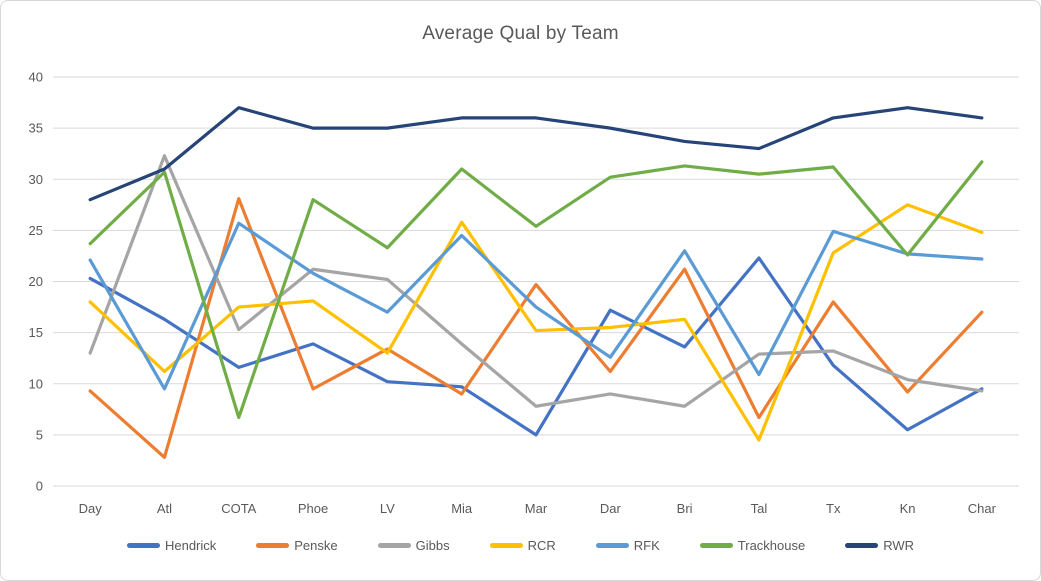 The width and height of the screenshot is (1041, 581). Describe the element at coordinates (36, 230) in the screenshot. I see `y-axis-tick-label: 25` at that location.